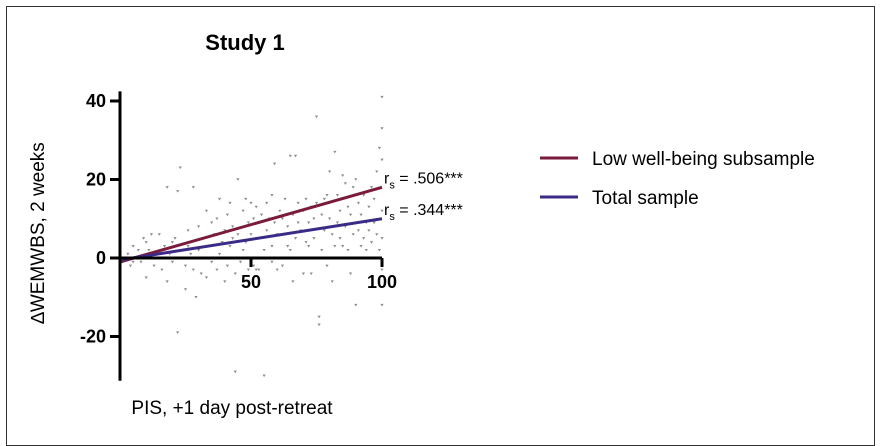  Describe the element at coordinates (232, 408) in the screenshot. I see `x-axis-label: PIS, +1 day post-retreat` at that location.